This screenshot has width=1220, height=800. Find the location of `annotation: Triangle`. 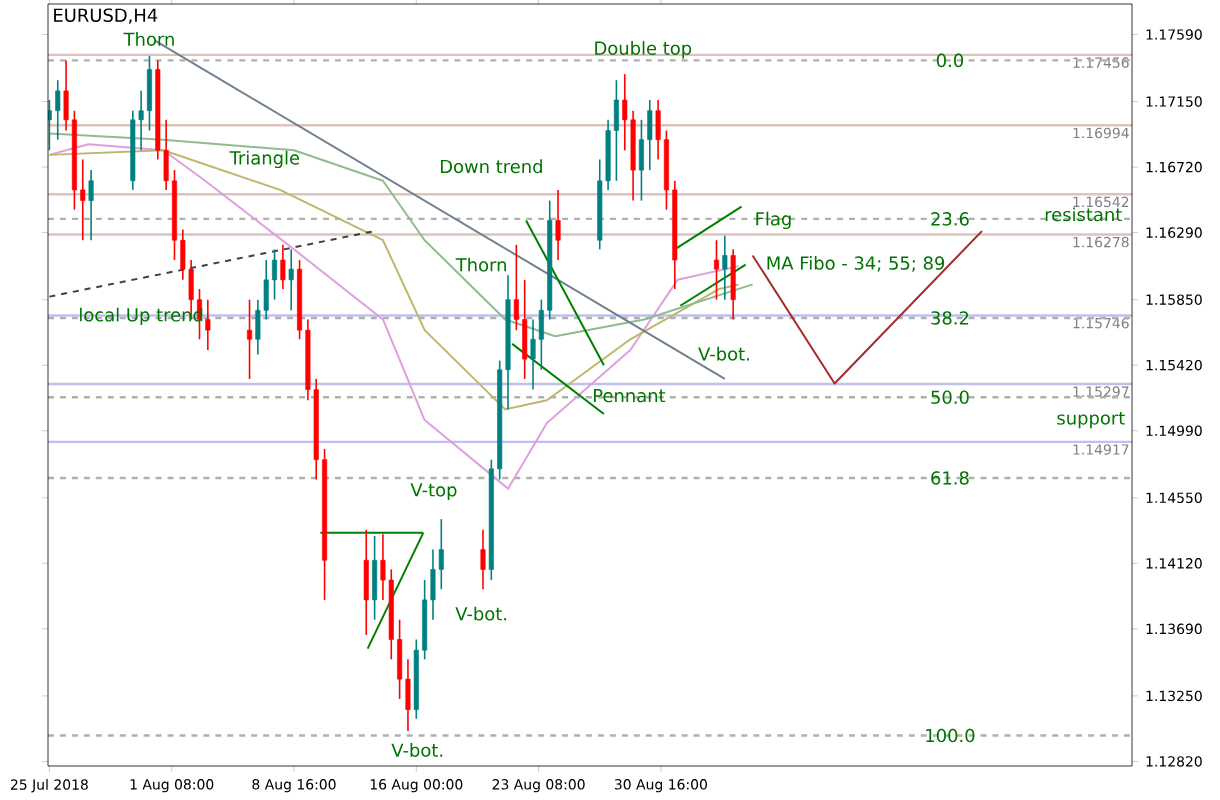

annotation: Triangle is located at coordinates (264, 159).